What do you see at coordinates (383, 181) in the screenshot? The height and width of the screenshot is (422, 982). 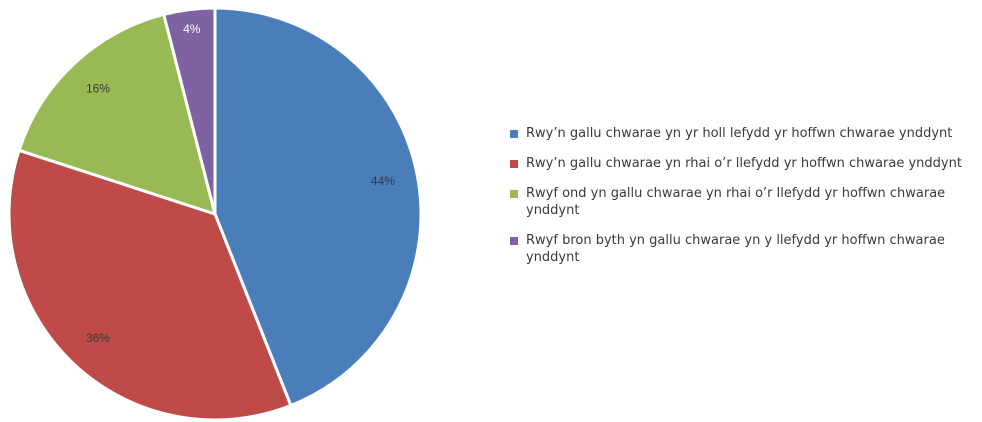 I see `data-label-1: 44%` at bounding box center [383, 181].